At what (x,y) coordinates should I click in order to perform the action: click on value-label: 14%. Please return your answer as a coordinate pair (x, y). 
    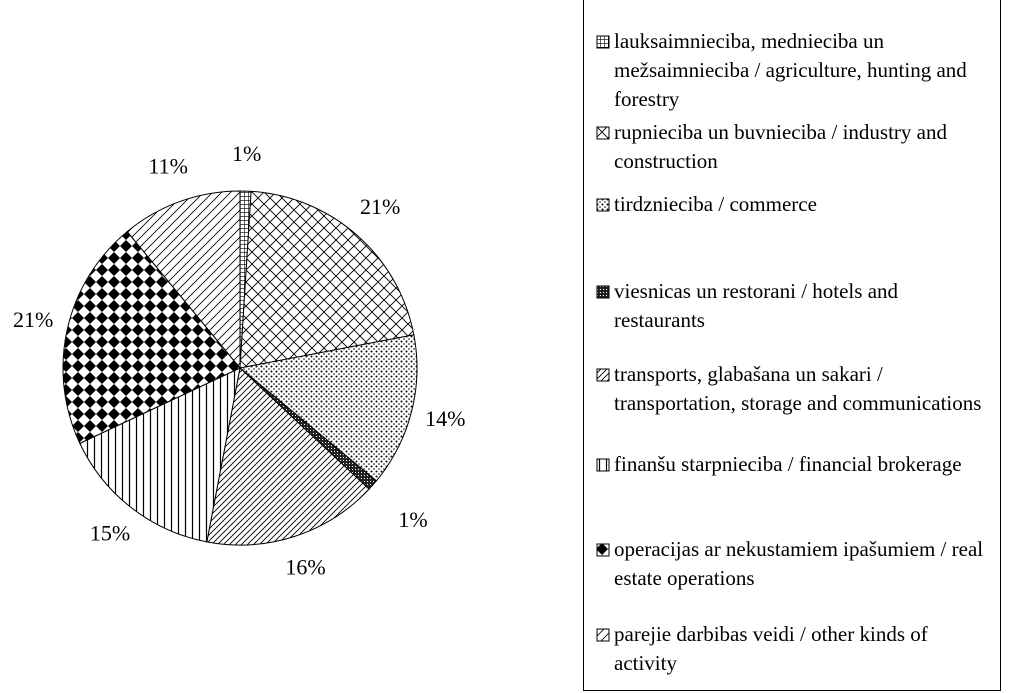
    Looking at the image, I should click on (445, 418).